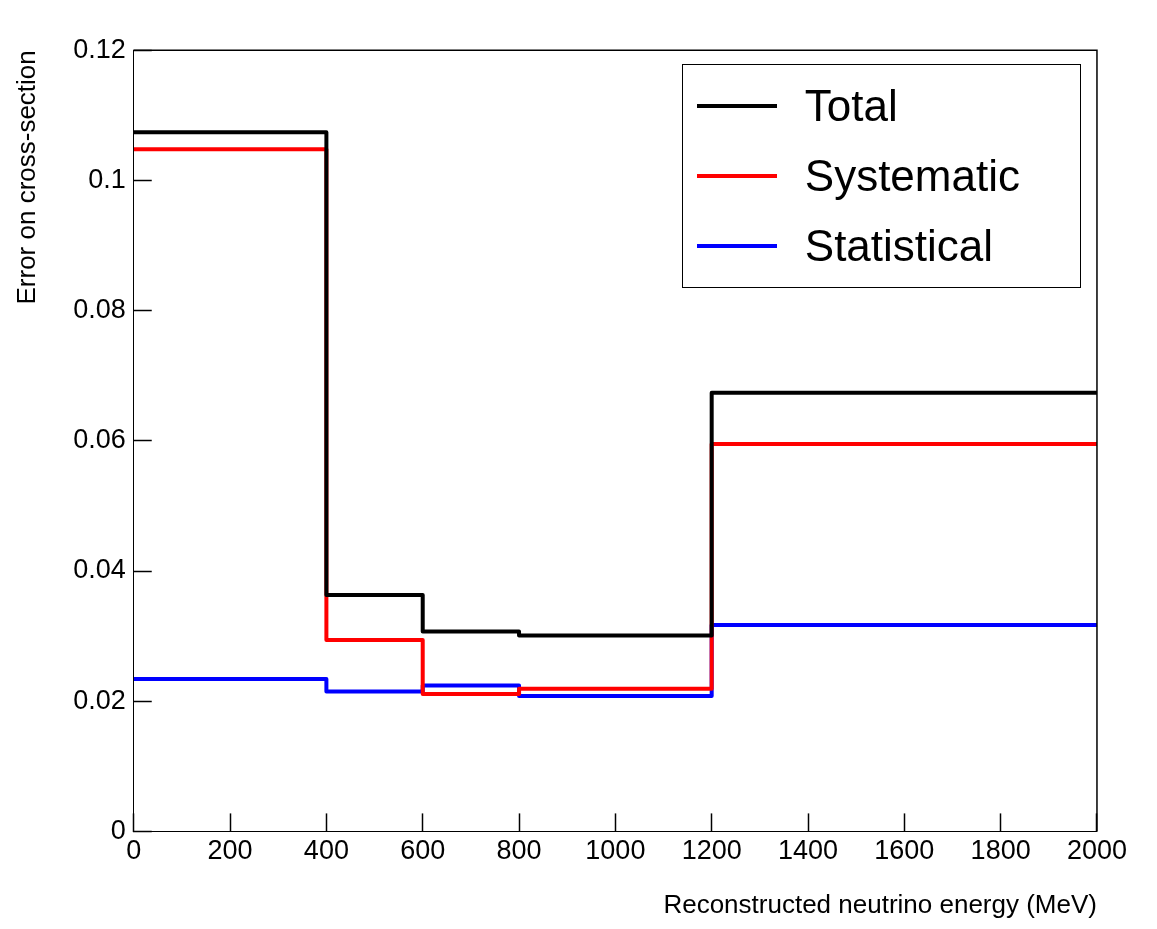  Describe the element at coordinates (912, 176) in the screenshot. I see `legend-label: Systematic` at that location.